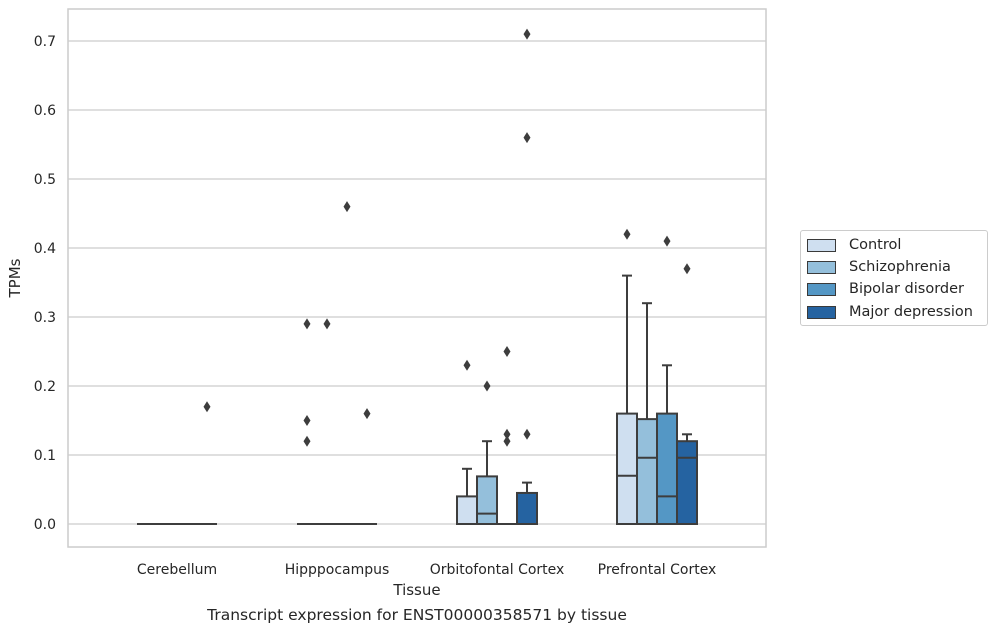  I want to click on y-tick-label: 0.2, so click(45, 387).